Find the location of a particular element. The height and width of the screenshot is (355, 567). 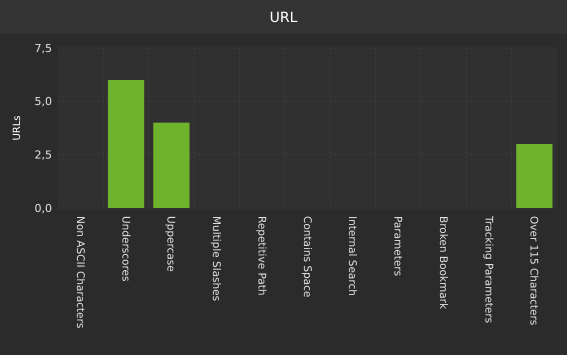

x-tick-label: Tracking Parameters is located at coordinates (488, 269).